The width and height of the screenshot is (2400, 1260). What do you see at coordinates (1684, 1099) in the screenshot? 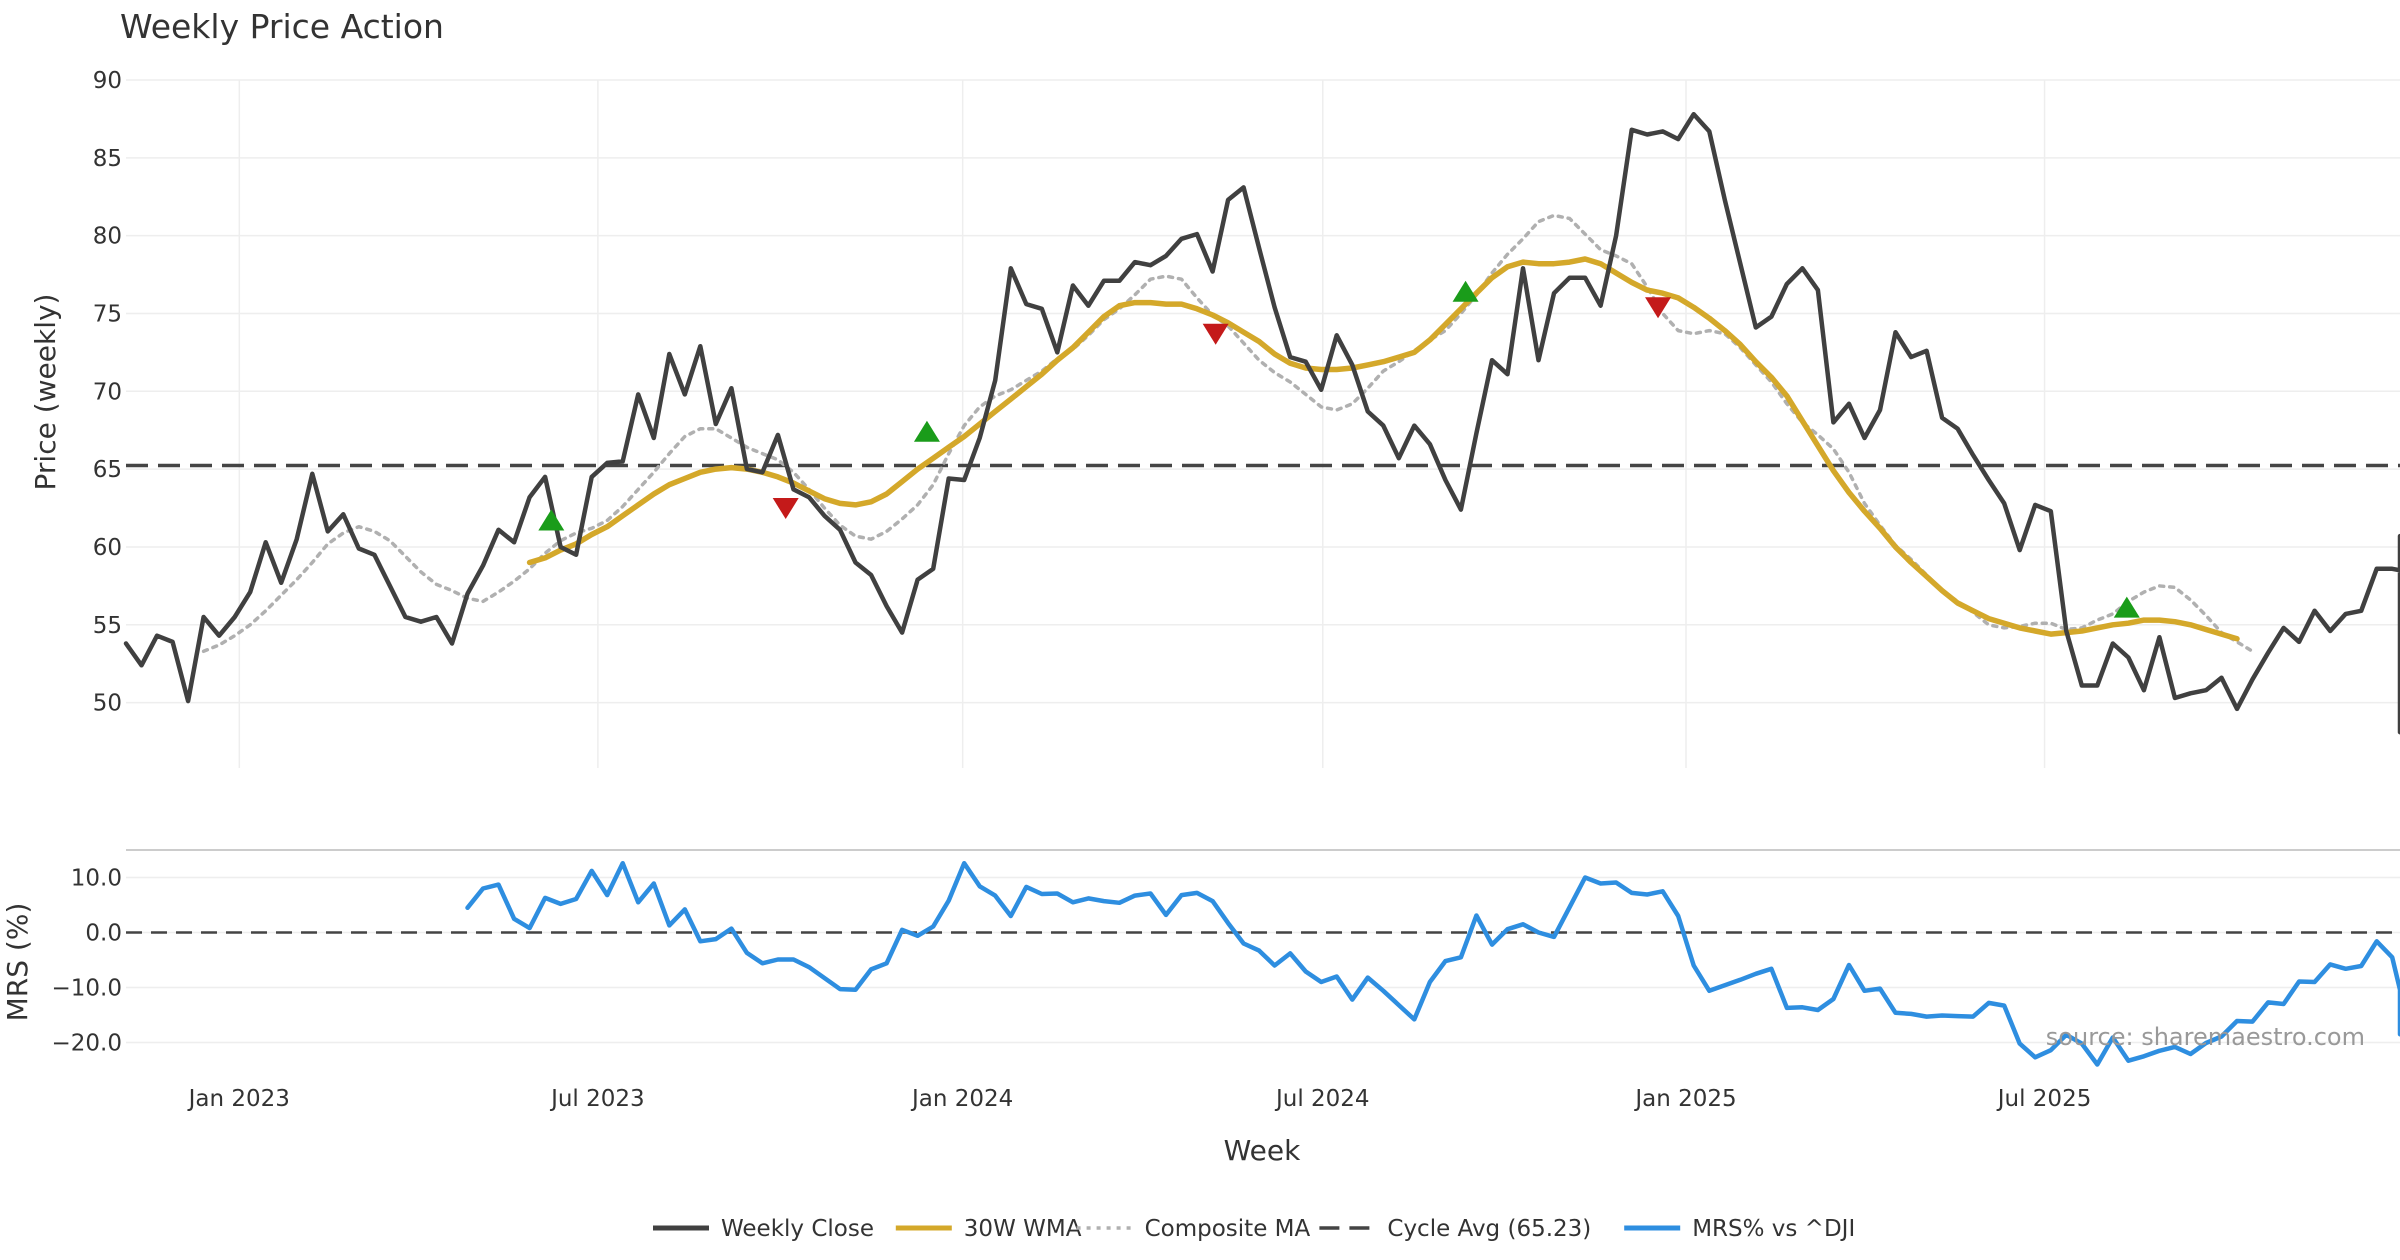
I see `x-tick-label: Jan 2025` at bounding box center [1684, 1099].